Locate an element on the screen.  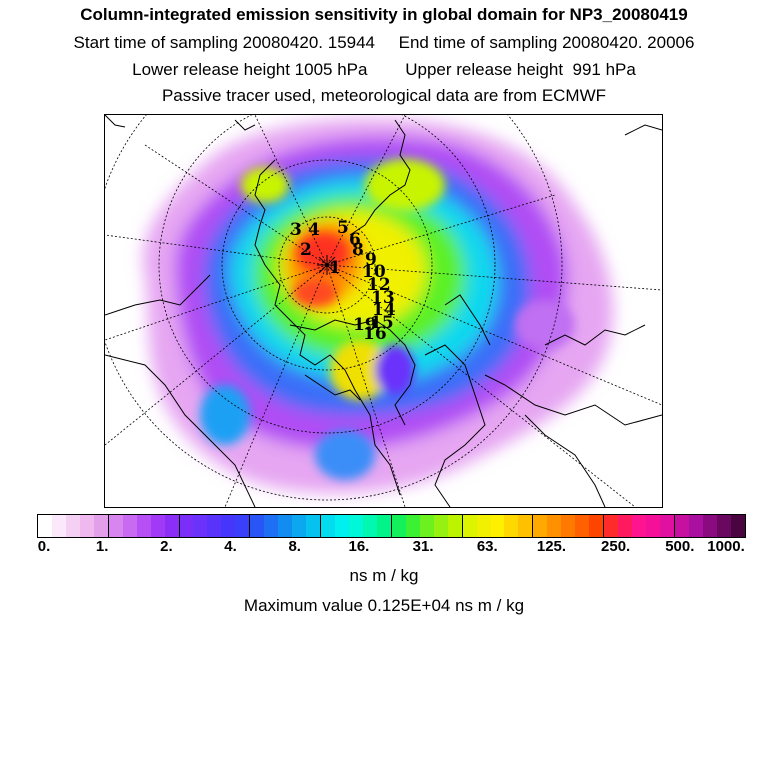
site-label: 19 is located at coordinates (365, 325).